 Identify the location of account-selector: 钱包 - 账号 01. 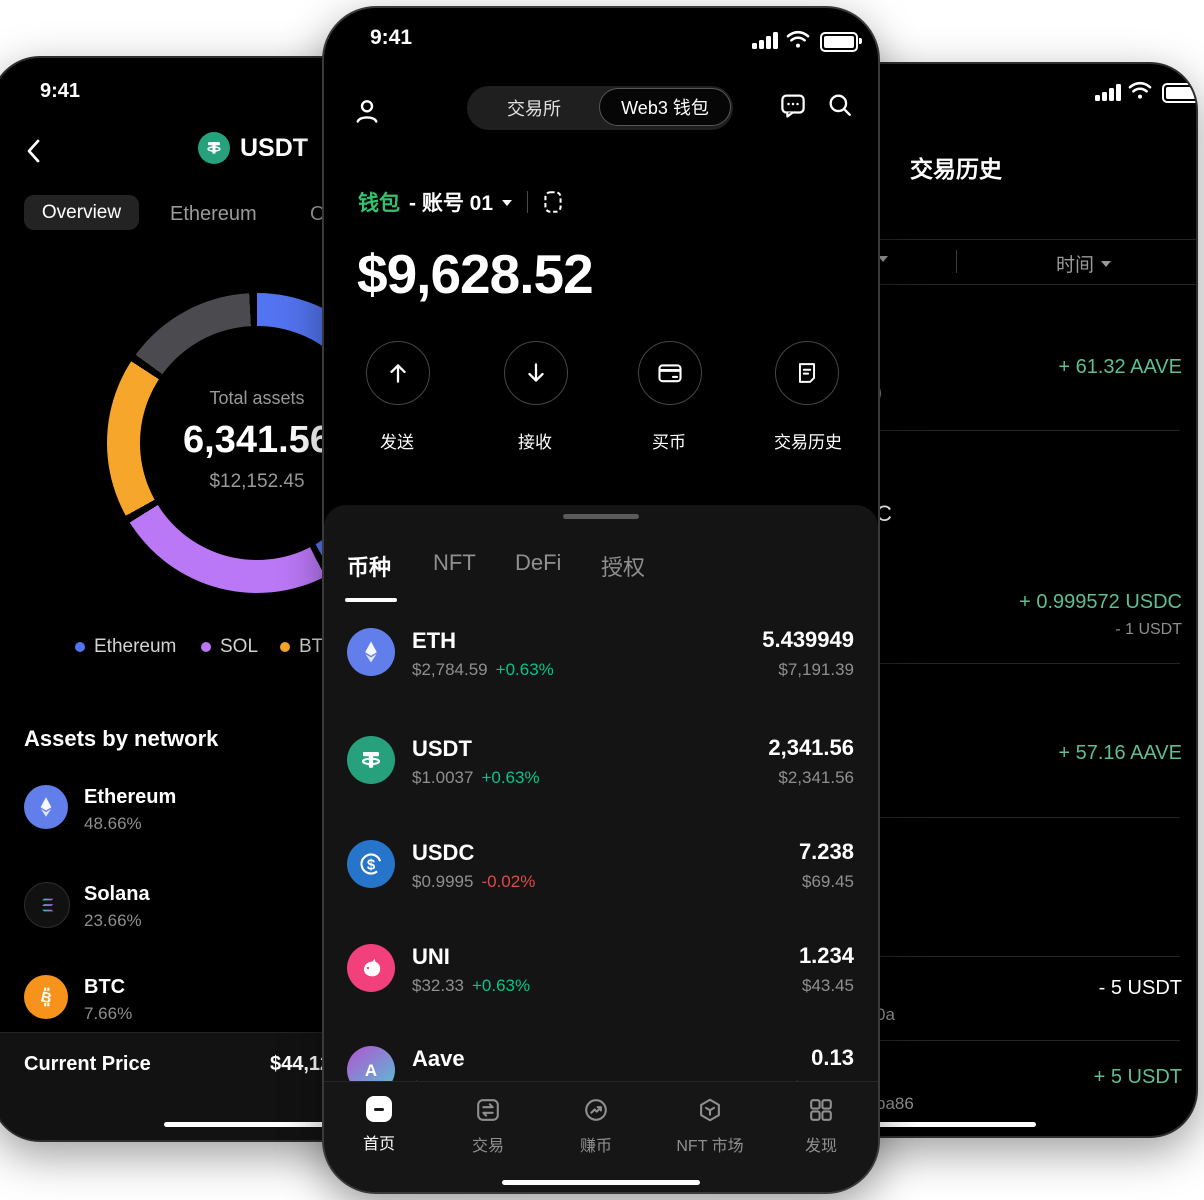
(461, 202).